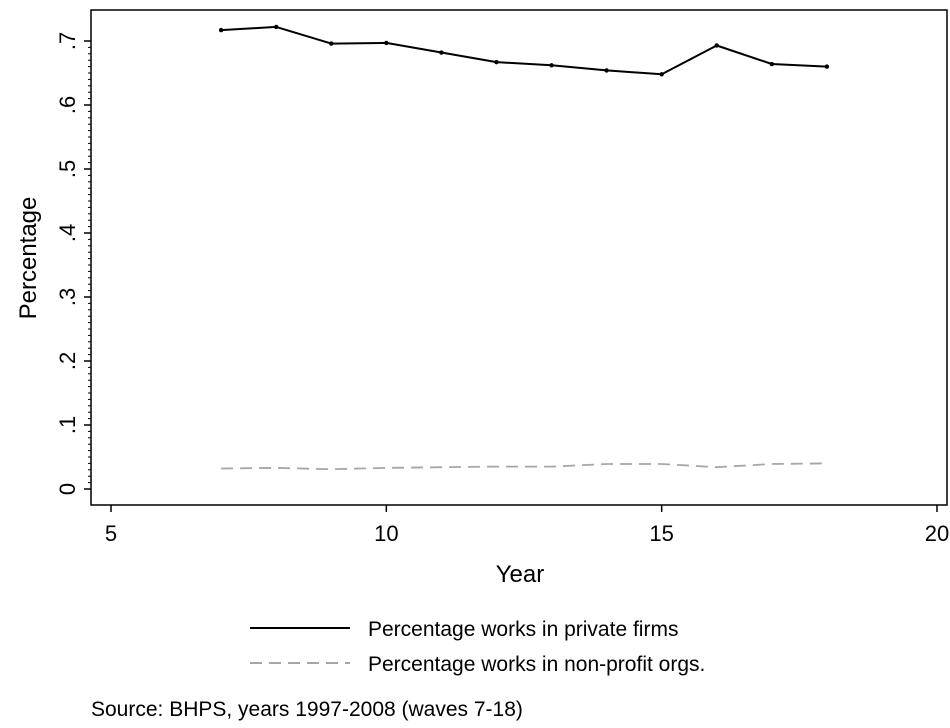 This screenshot has width=950, height=728. What do you see at coordinates (520, 574) in the screenshot?
I see `x-axis-title: Year` at bounding box center [520, 574].